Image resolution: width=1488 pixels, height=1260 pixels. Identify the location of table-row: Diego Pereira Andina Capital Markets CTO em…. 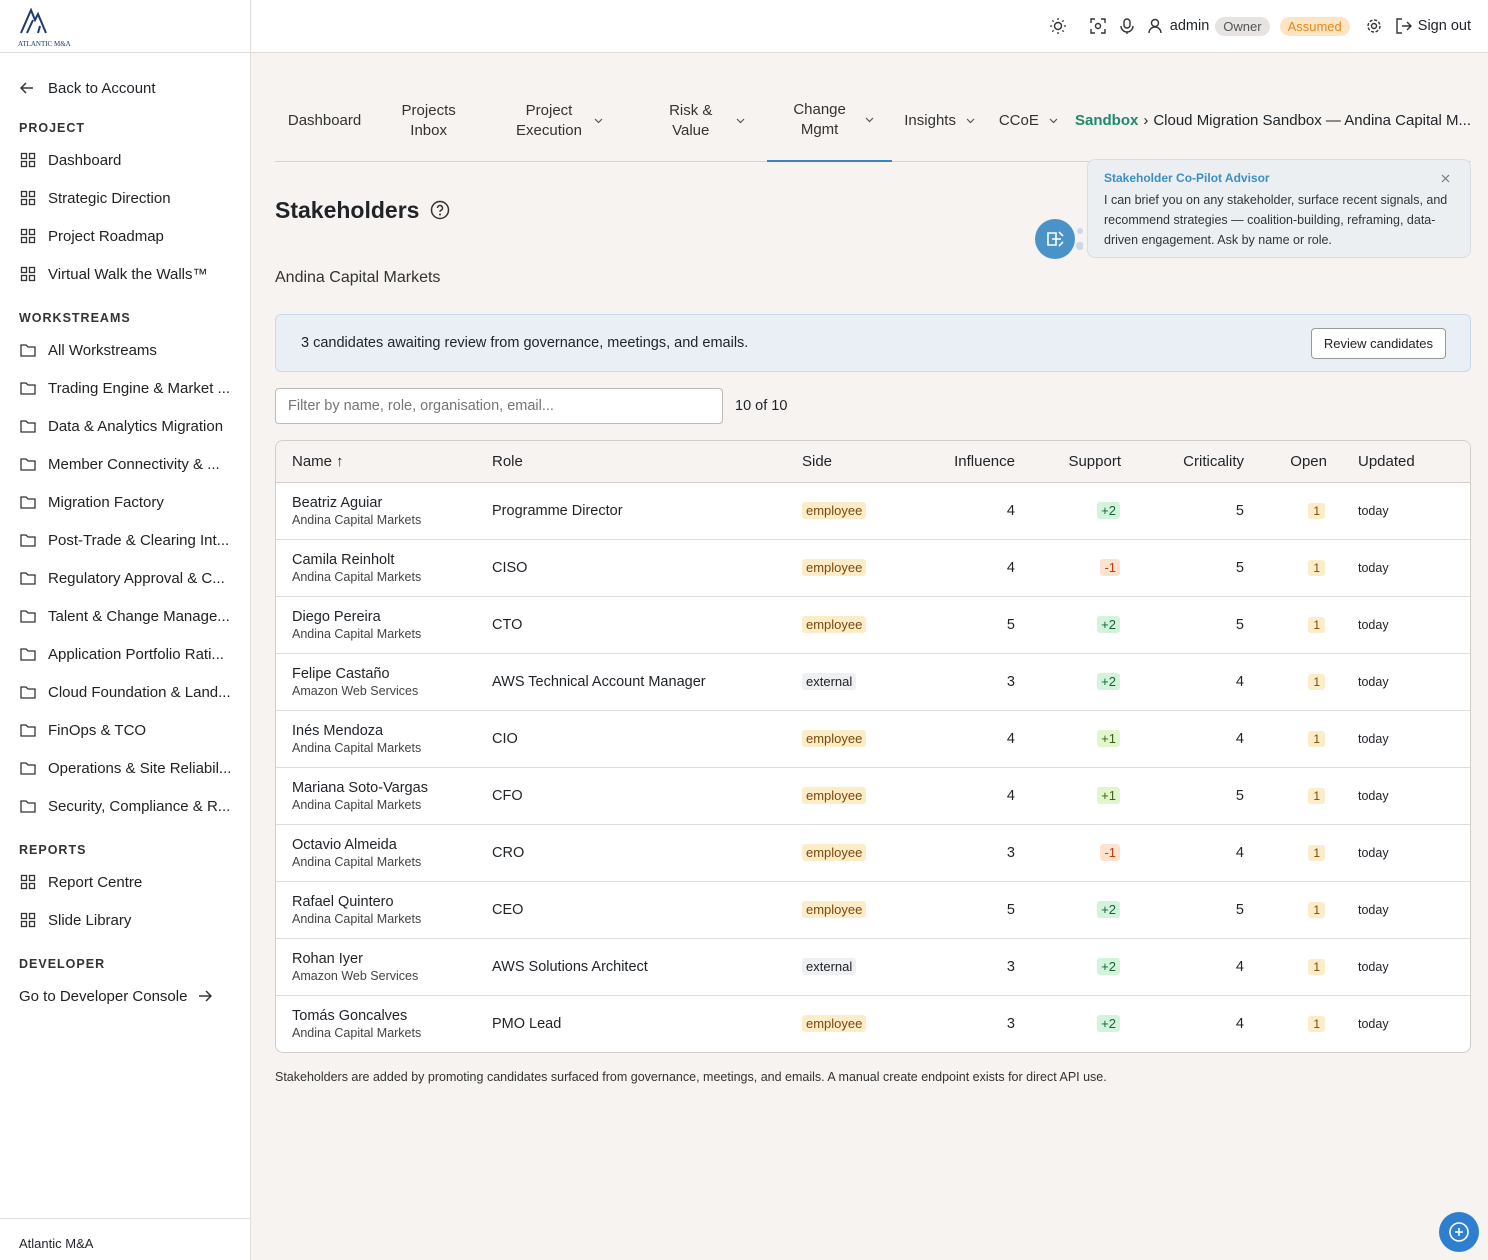
(873, 625).